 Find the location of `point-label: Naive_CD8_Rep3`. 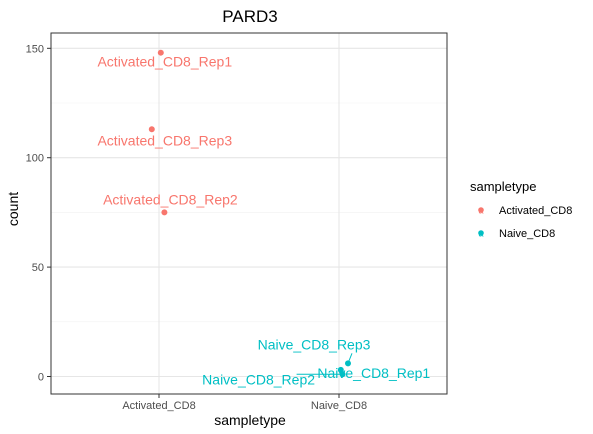

point-label: Naive_CD8_Rep3 is located at coordinates (314, 344).